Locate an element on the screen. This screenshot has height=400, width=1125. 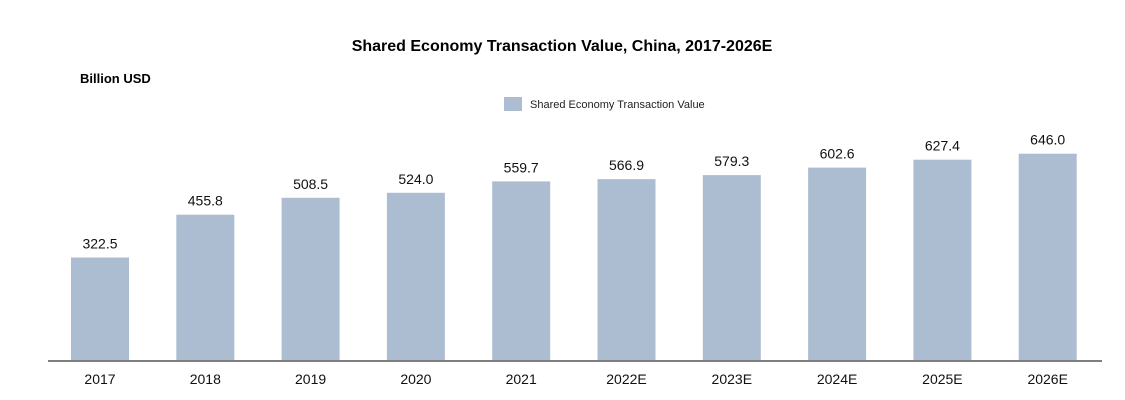
x-tick-label-2018: 2018 is located at coordinates (205, 379).